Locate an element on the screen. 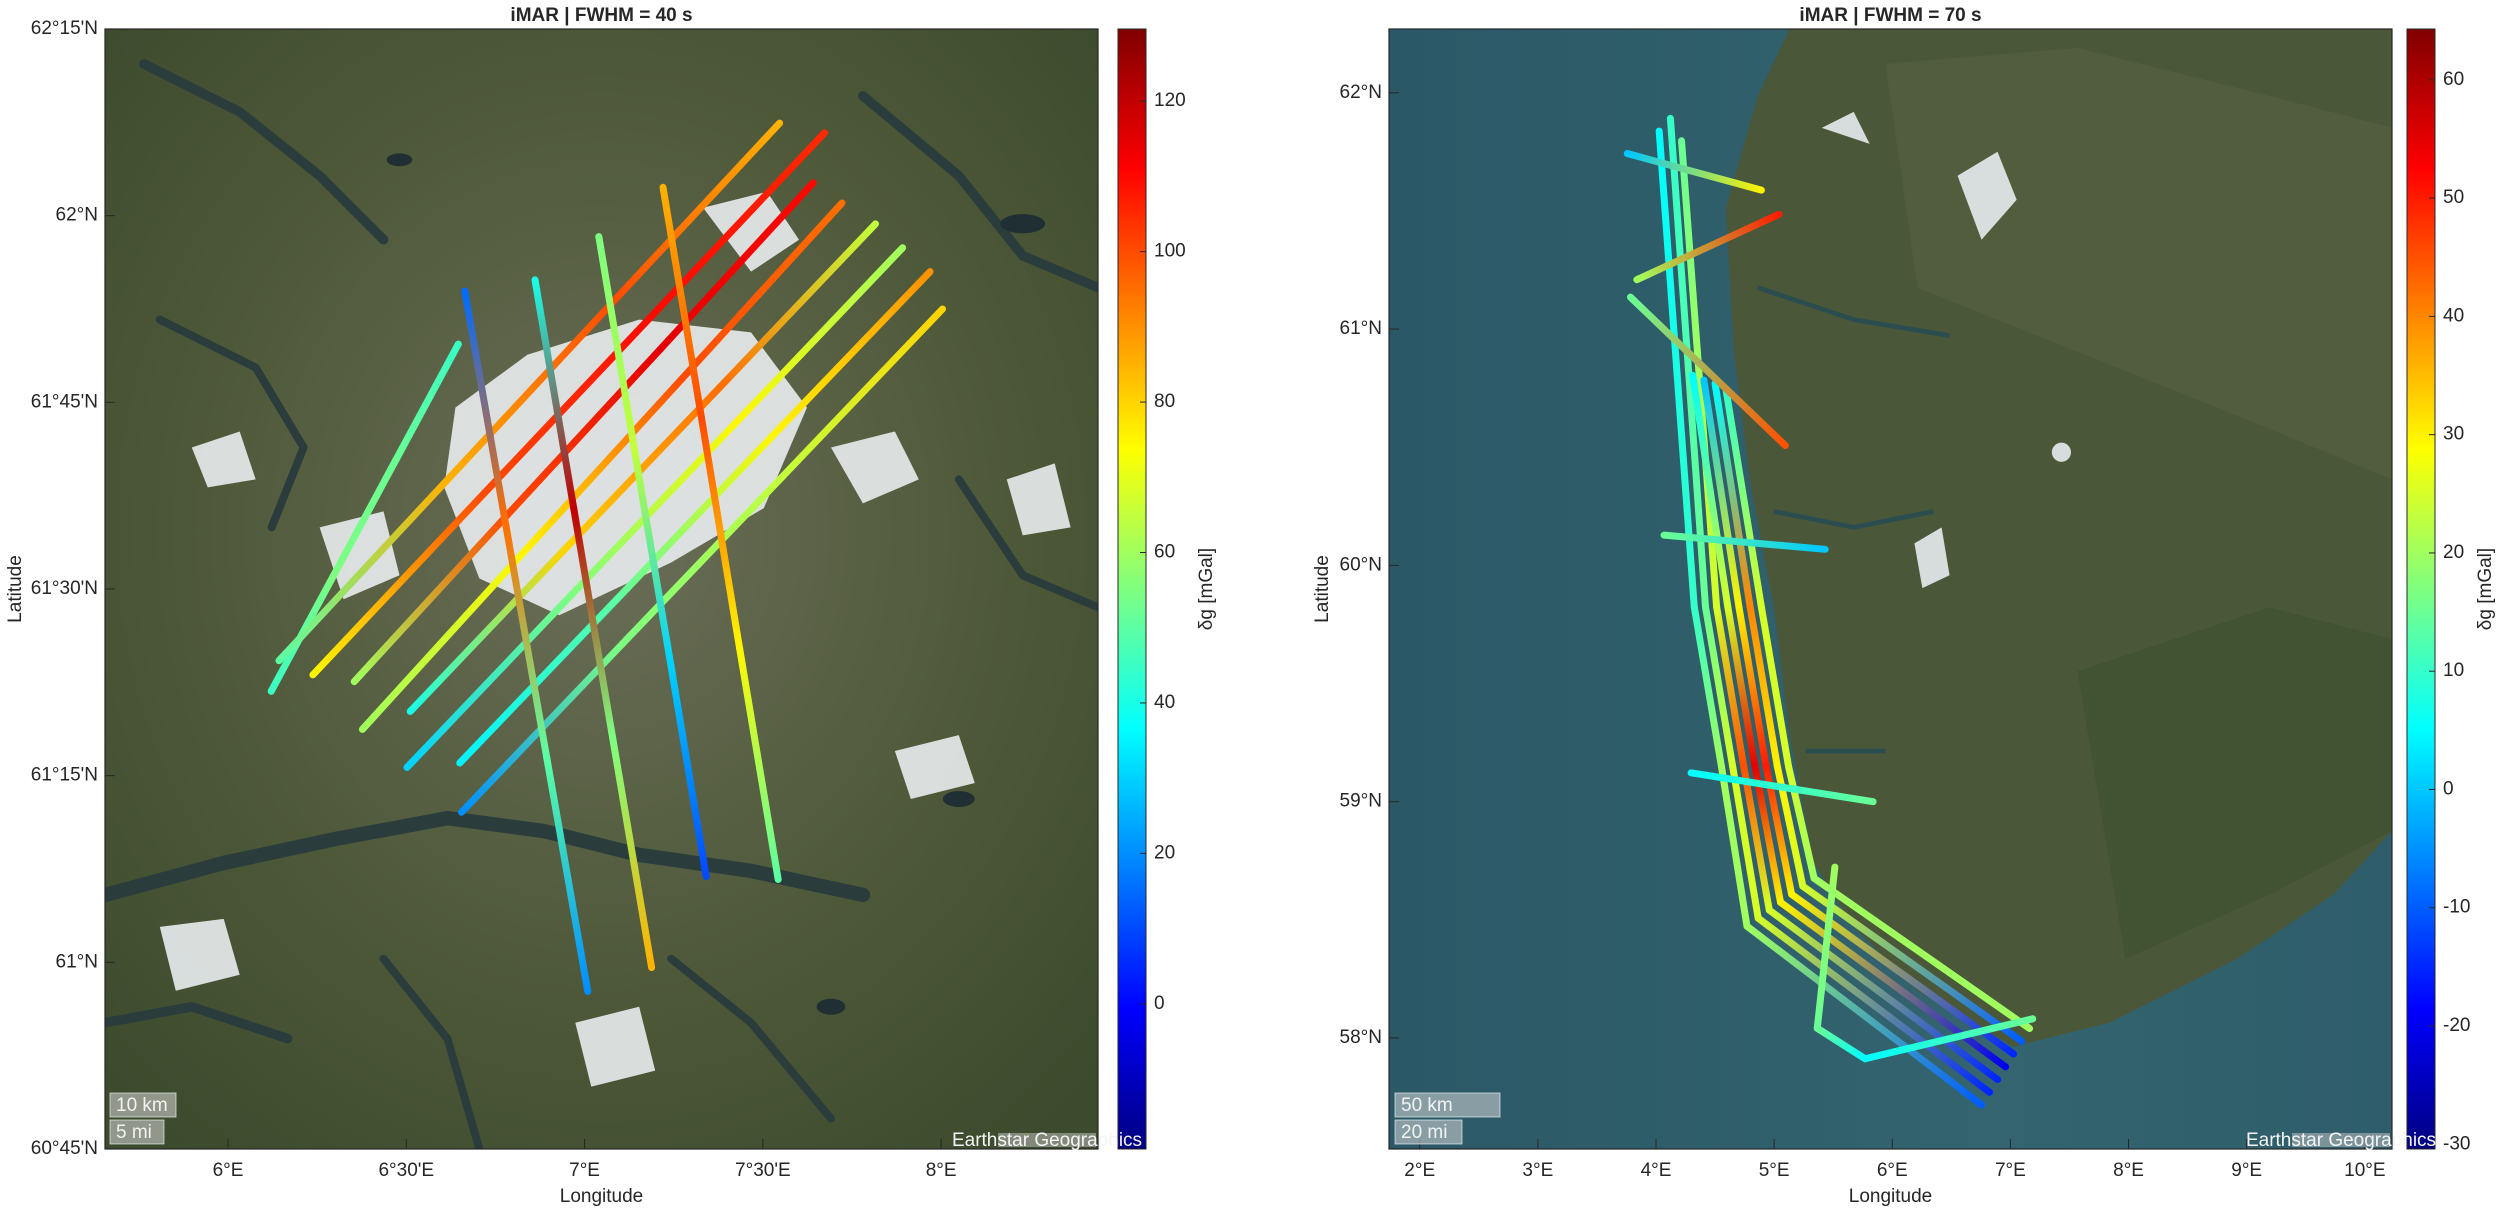 This screenshot has width=2506, height=1215. colorbar-tick-label: 80 is located at coordinates (1164, 401).